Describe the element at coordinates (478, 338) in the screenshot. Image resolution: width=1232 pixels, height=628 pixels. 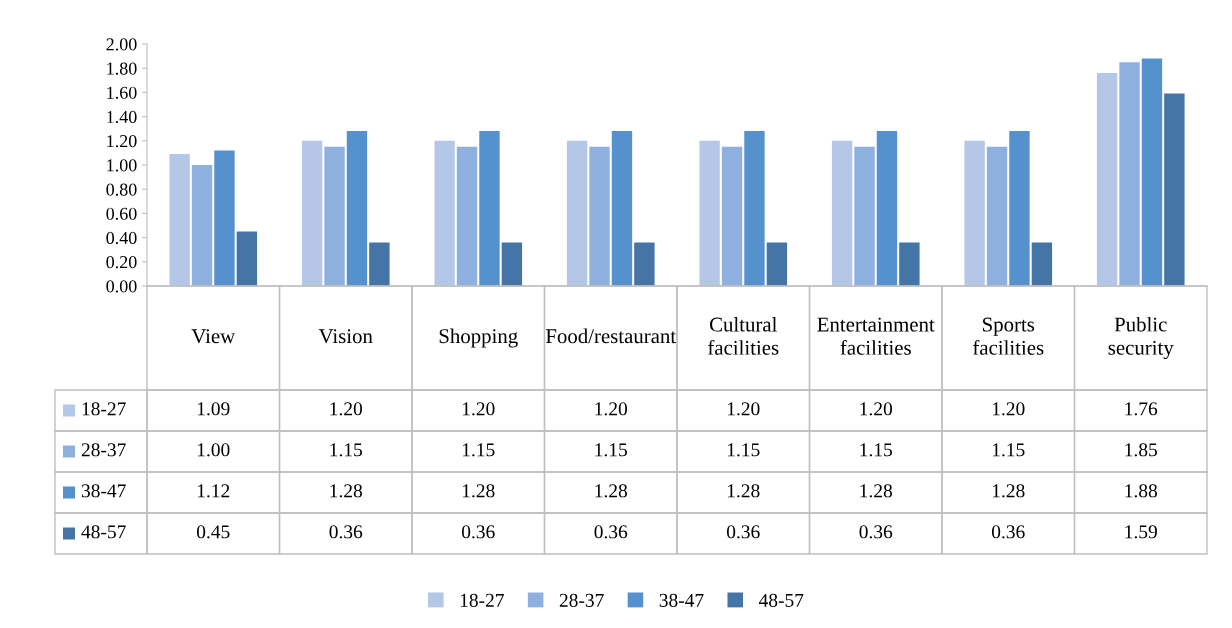
I see `x-tick-label: Shopping` at that location.